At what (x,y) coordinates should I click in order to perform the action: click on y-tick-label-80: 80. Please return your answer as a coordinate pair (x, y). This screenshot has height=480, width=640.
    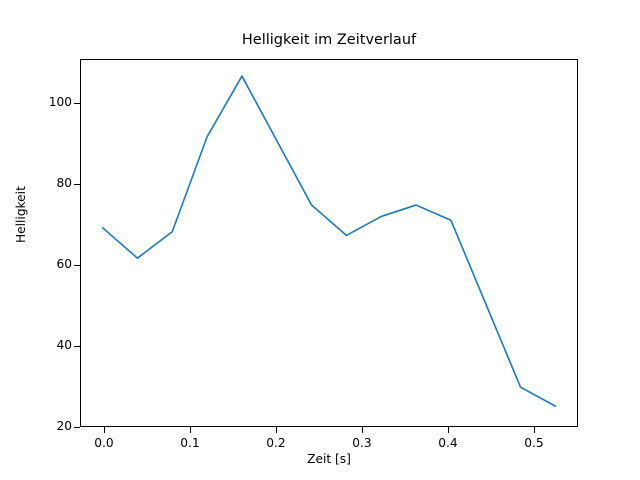
    Looking at the image, I should click on (64, 183).